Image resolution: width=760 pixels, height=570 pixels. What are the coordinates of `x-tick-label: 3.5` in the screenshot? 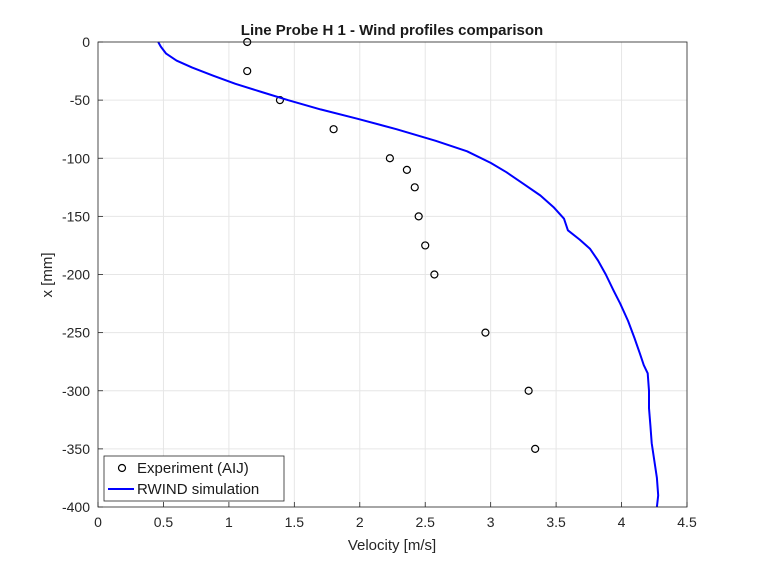 It's located at (556, 522).